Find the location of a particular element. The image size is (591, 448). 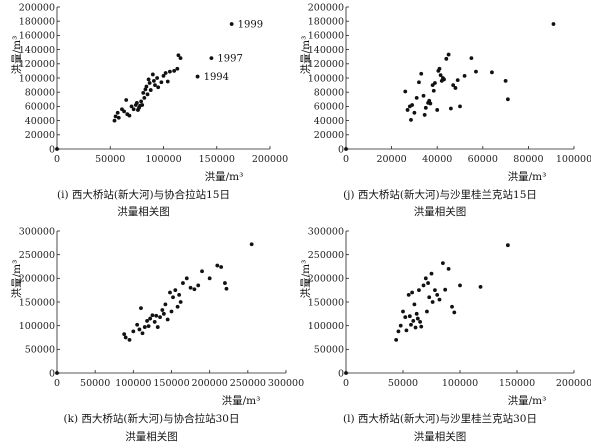

chart-caption: (j) 西大桥站(新大河)与沙里桂兰克站15日 is located at coordinates (440, 194).